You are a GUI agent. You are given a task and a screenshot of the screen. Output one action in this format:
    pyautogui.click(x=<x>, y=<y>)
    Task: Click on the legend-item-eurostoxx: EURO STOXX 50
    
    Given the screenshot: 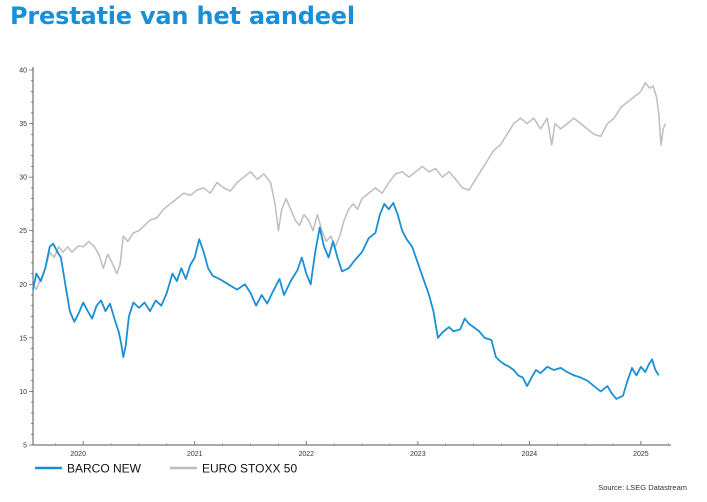 What is the action you would take?
    pyautogui.click(x=233, y=469)
    